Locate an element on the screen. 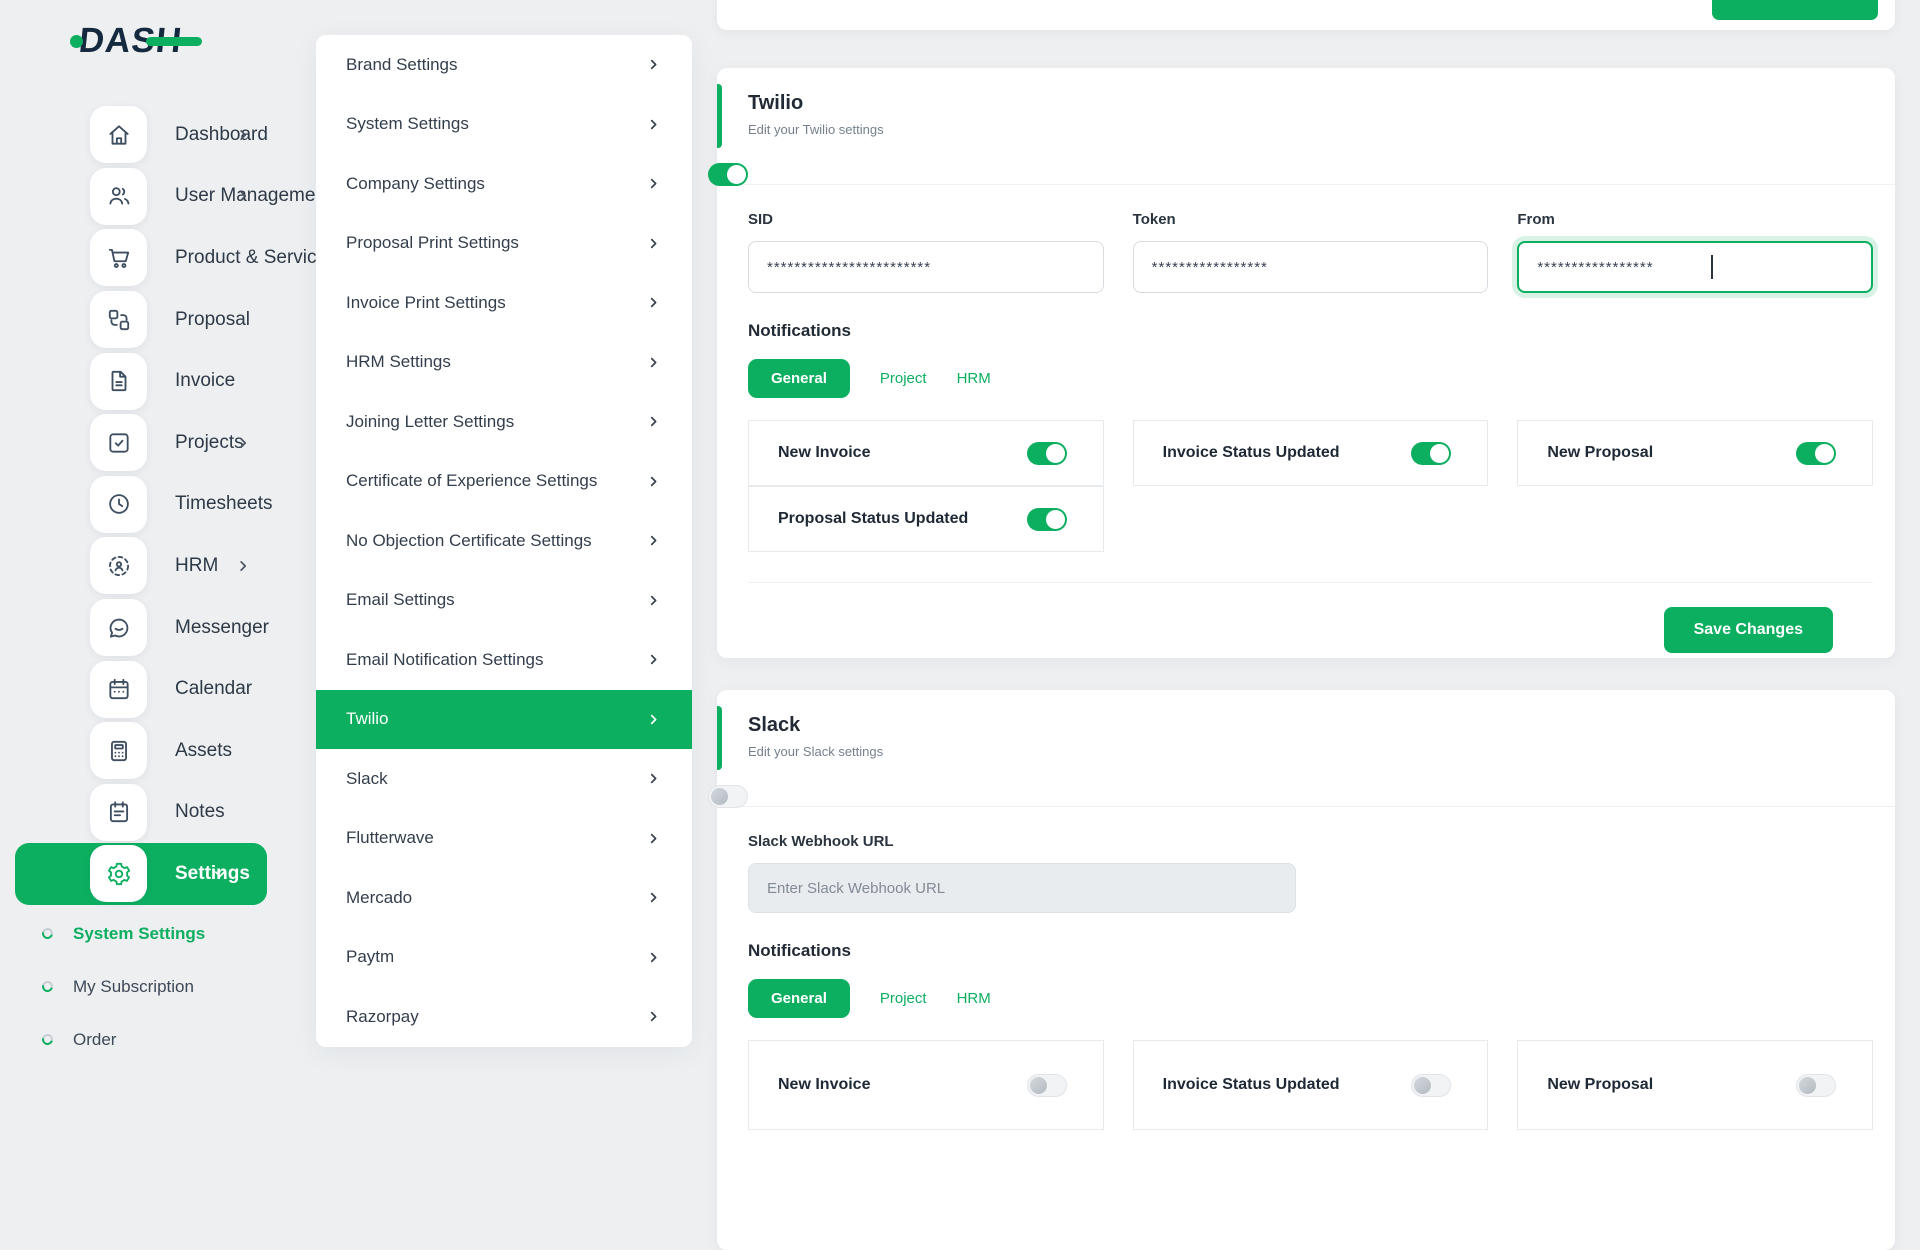 The height and width of the screenshot is (1250, 1920). swap-squares-icon is located at coordinates (118, 320).